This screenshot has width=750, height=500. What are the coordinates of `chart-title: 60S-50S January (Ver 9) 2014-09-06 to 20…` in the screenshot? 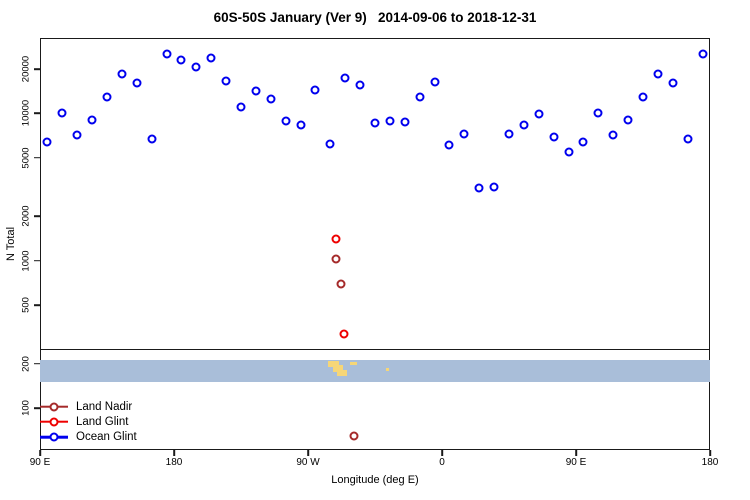 It's located at (375, 17).